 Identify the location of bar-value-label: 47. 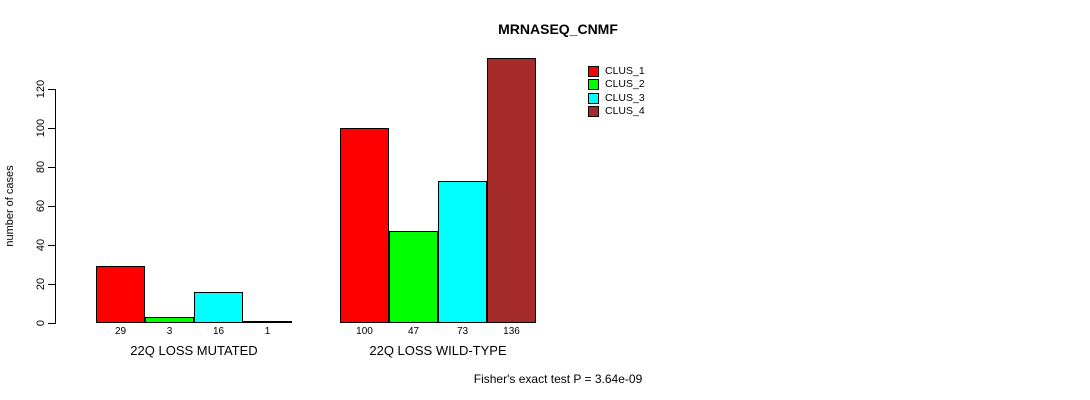
(413, 331).